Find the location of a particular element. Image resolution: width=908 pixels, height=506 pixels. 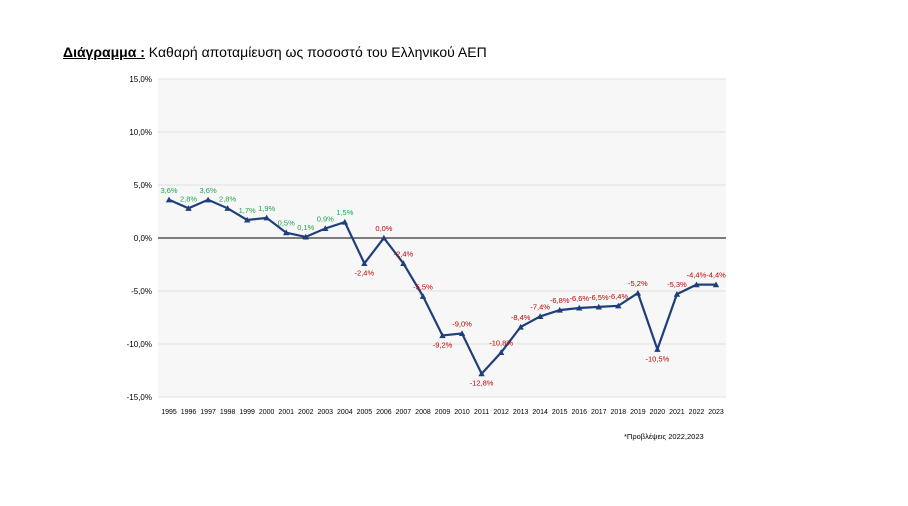

x-tick-label: 1998 is located at coordinates (228, 412).